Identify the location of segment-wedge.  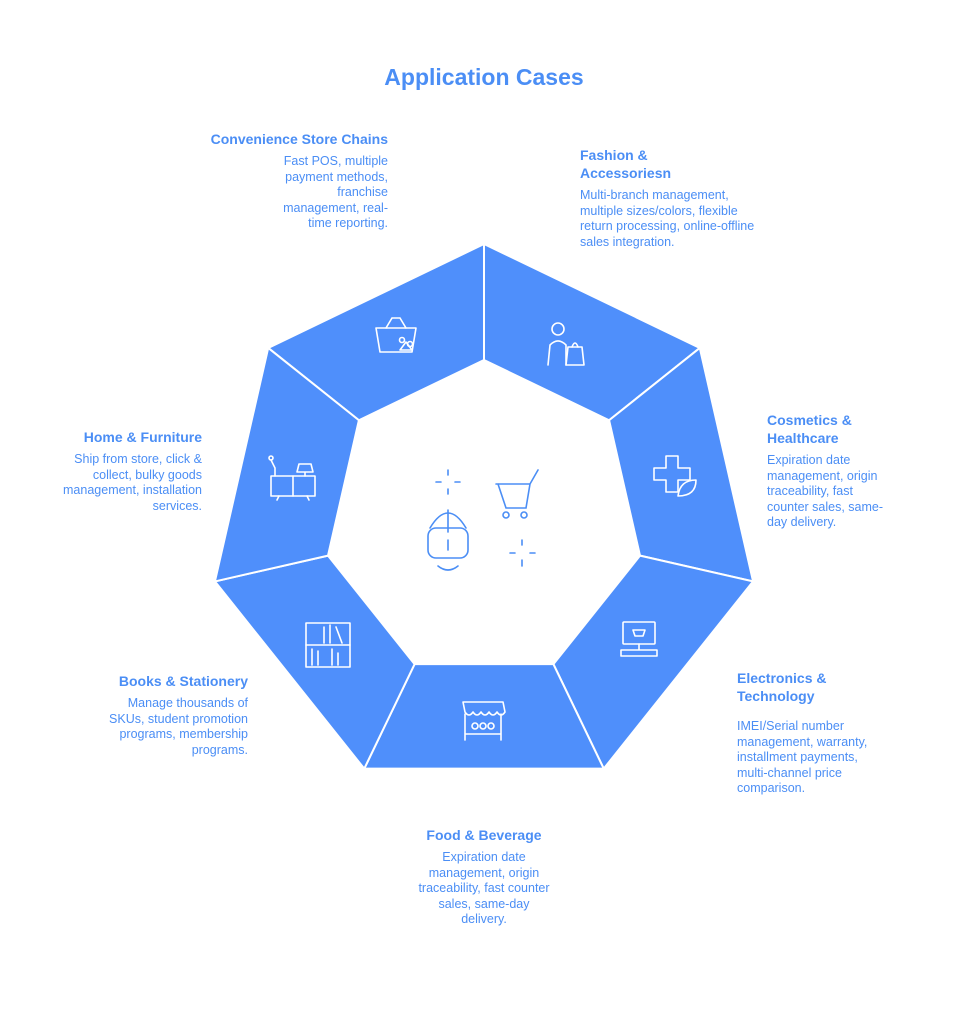
(287, 464).